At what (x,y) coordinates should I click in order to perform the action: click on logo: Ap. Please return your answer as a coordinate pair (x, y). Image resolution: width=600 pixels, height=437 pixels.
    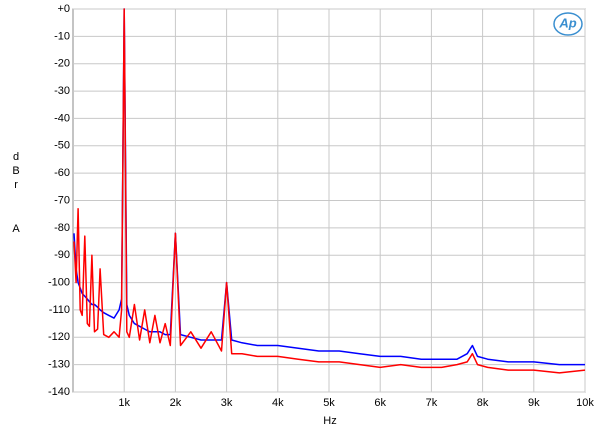
    Looking at the image, I should click on (567, 22).